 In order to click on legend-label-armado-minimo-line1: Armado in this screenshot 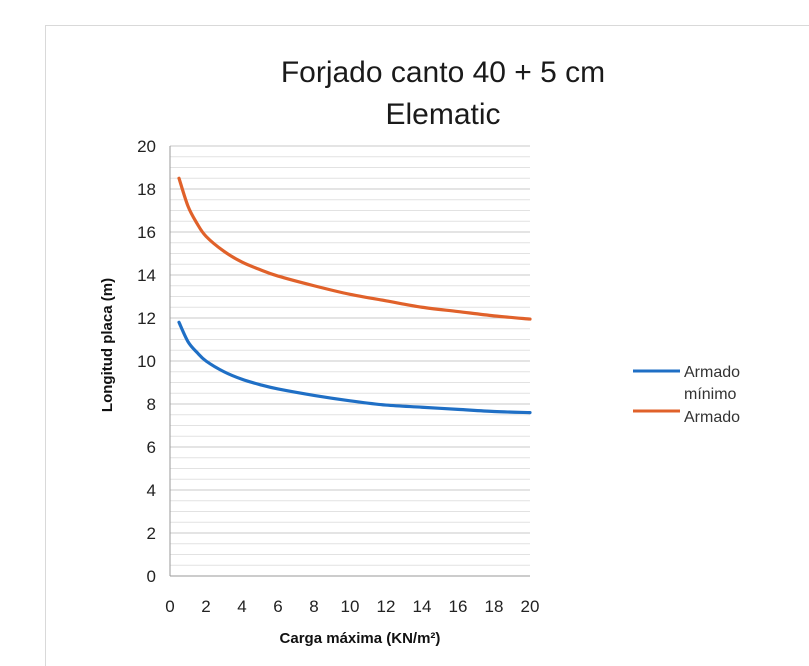, I will do `click(712, 372)`.